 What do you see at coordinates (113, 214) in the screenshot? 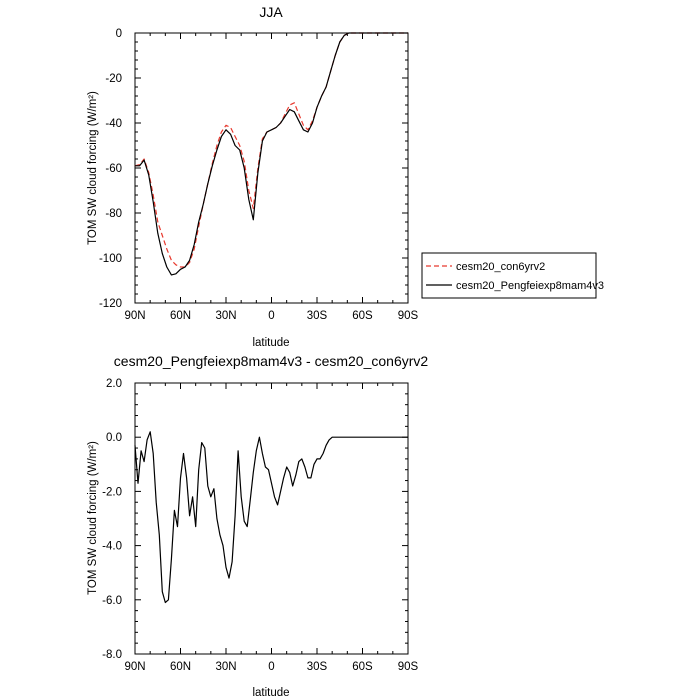
I see `top-y-tick-label: -80` at bounding box center [113, 214].